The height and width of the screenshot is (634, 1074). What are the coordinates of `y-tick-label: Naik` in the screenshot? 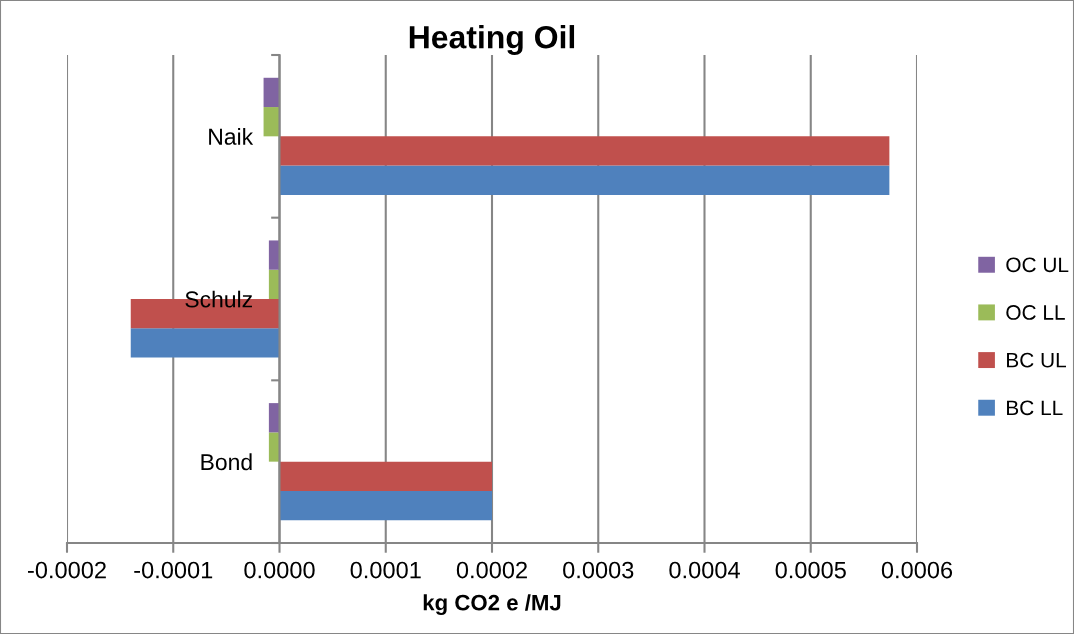 It's located at (231, 136).